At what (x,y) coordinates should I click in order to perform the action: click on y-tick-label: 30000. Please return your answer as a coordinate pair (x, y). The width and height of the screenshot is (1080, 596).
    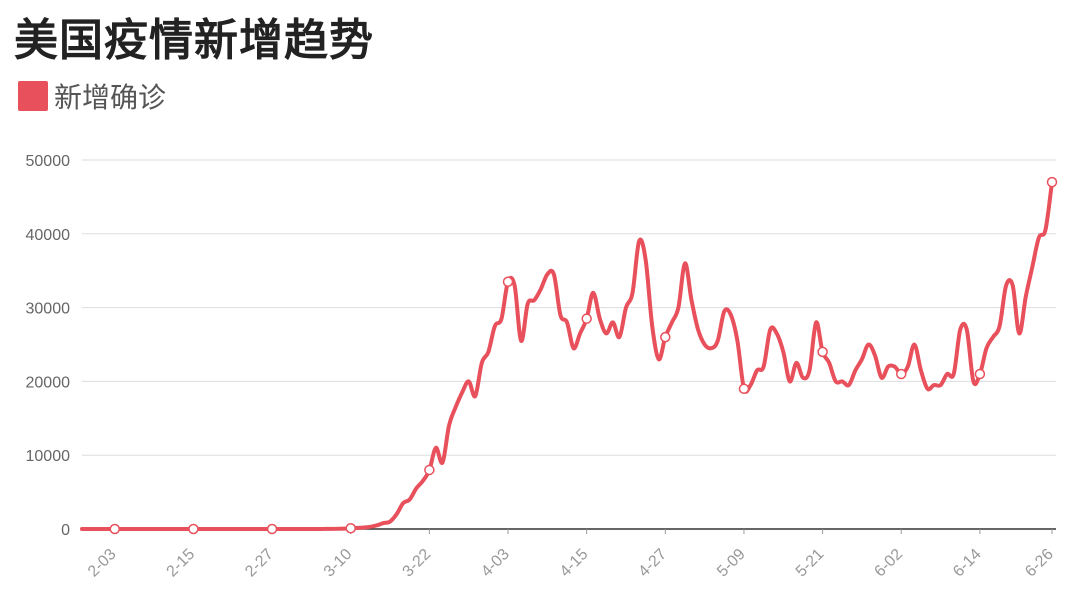
    Looking at the image, I should click on (48, 309).